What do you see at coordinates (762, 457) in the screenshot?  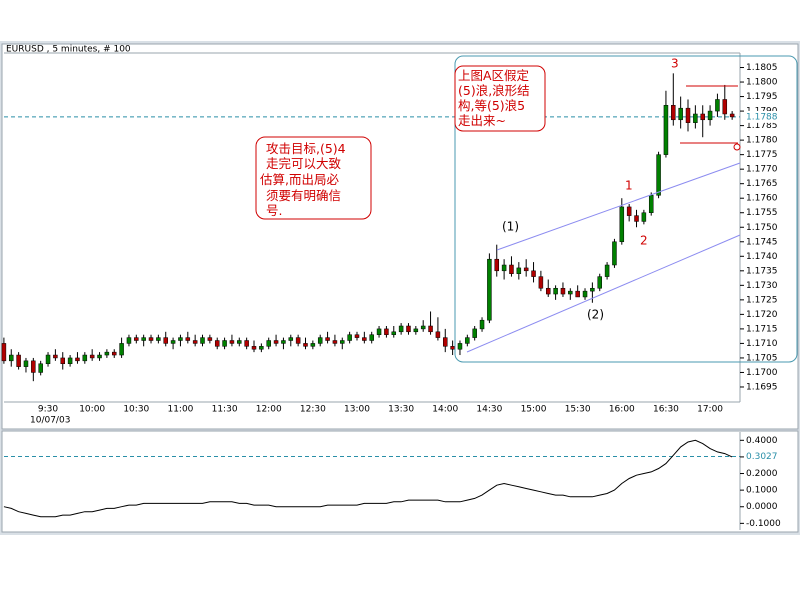 I see `reference-label: 0.3027` at bounding box center [762, 457].